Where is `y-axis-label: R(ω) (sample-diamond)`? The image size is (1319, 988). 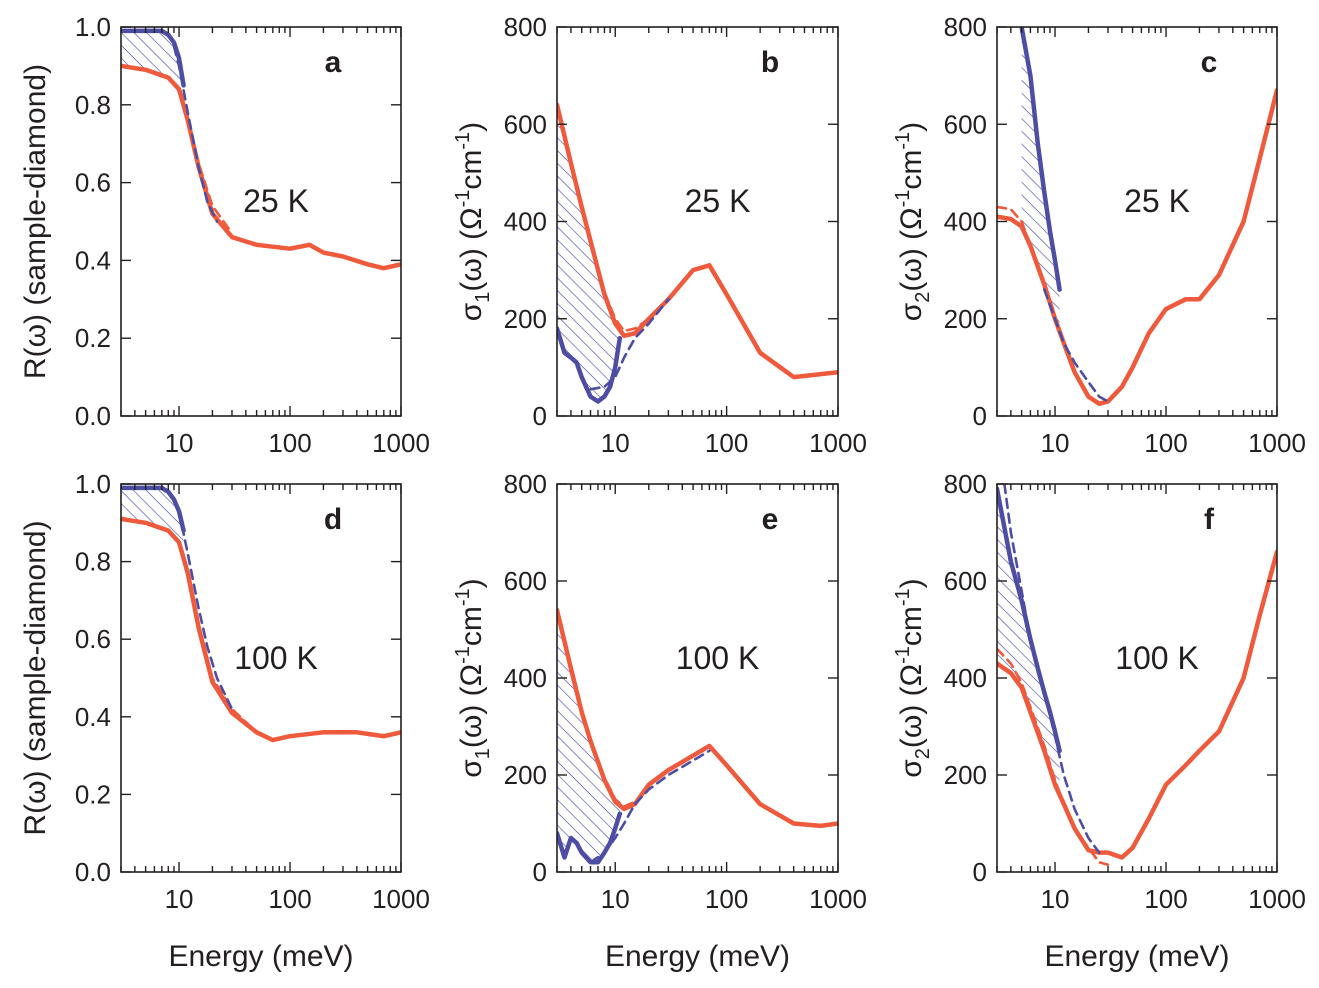
y-axis-label: R(ω) (sample-diamond) is located at coordinates (35, 677).